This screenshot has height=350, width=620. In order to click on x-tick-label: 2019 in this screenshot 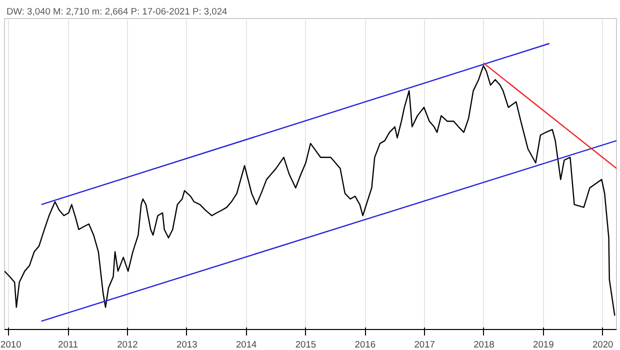, I will do `click(543, 345)`.